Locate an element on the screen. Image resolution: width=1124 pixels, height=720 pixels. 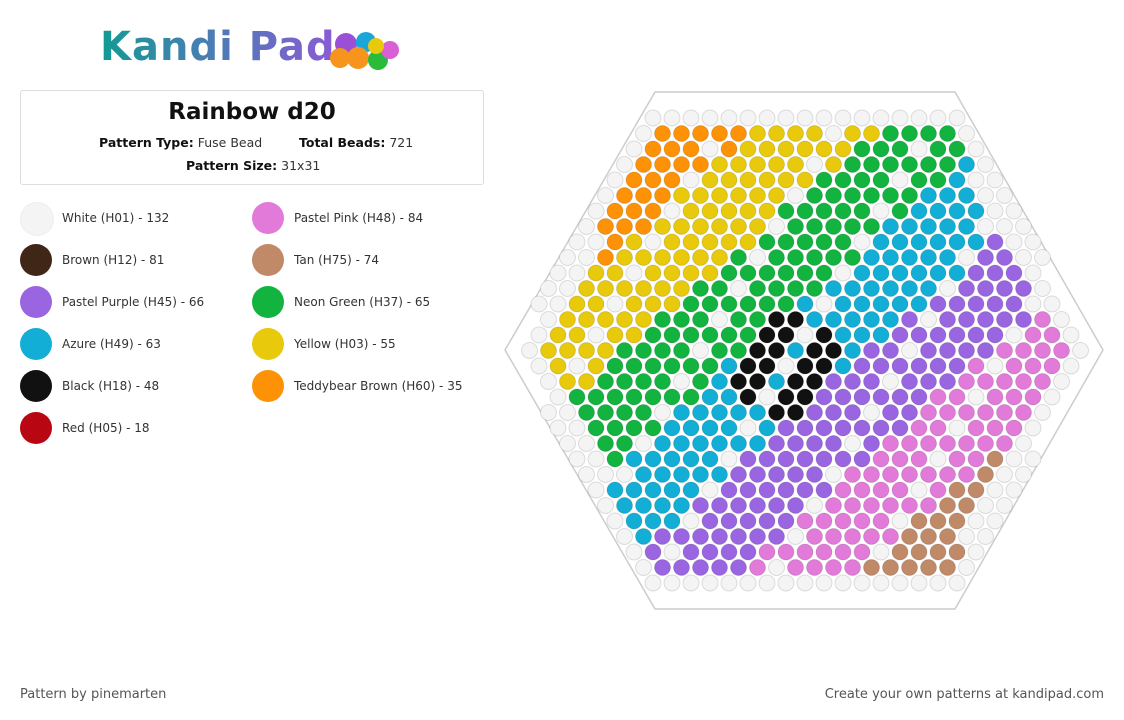
value: 31x31 is located at coordinates (301, 165).